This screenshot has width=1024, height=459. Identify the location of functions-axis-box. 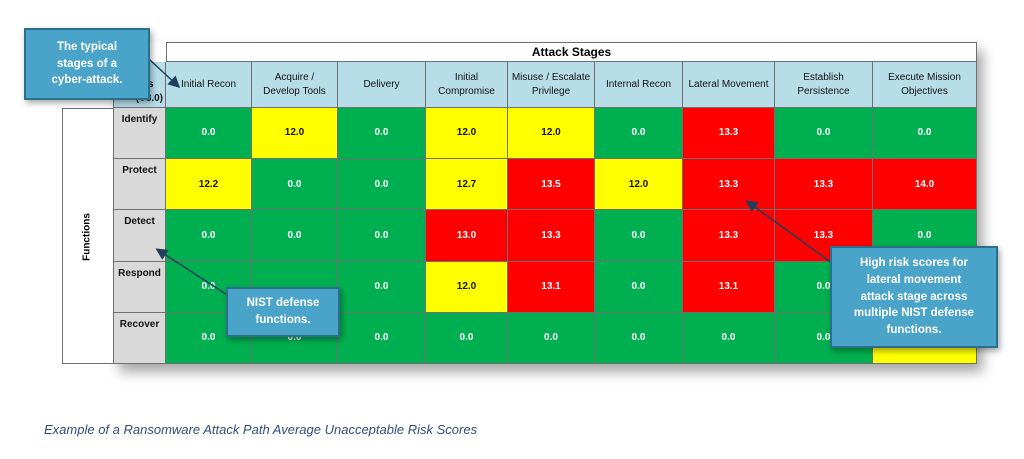
(87, 236).